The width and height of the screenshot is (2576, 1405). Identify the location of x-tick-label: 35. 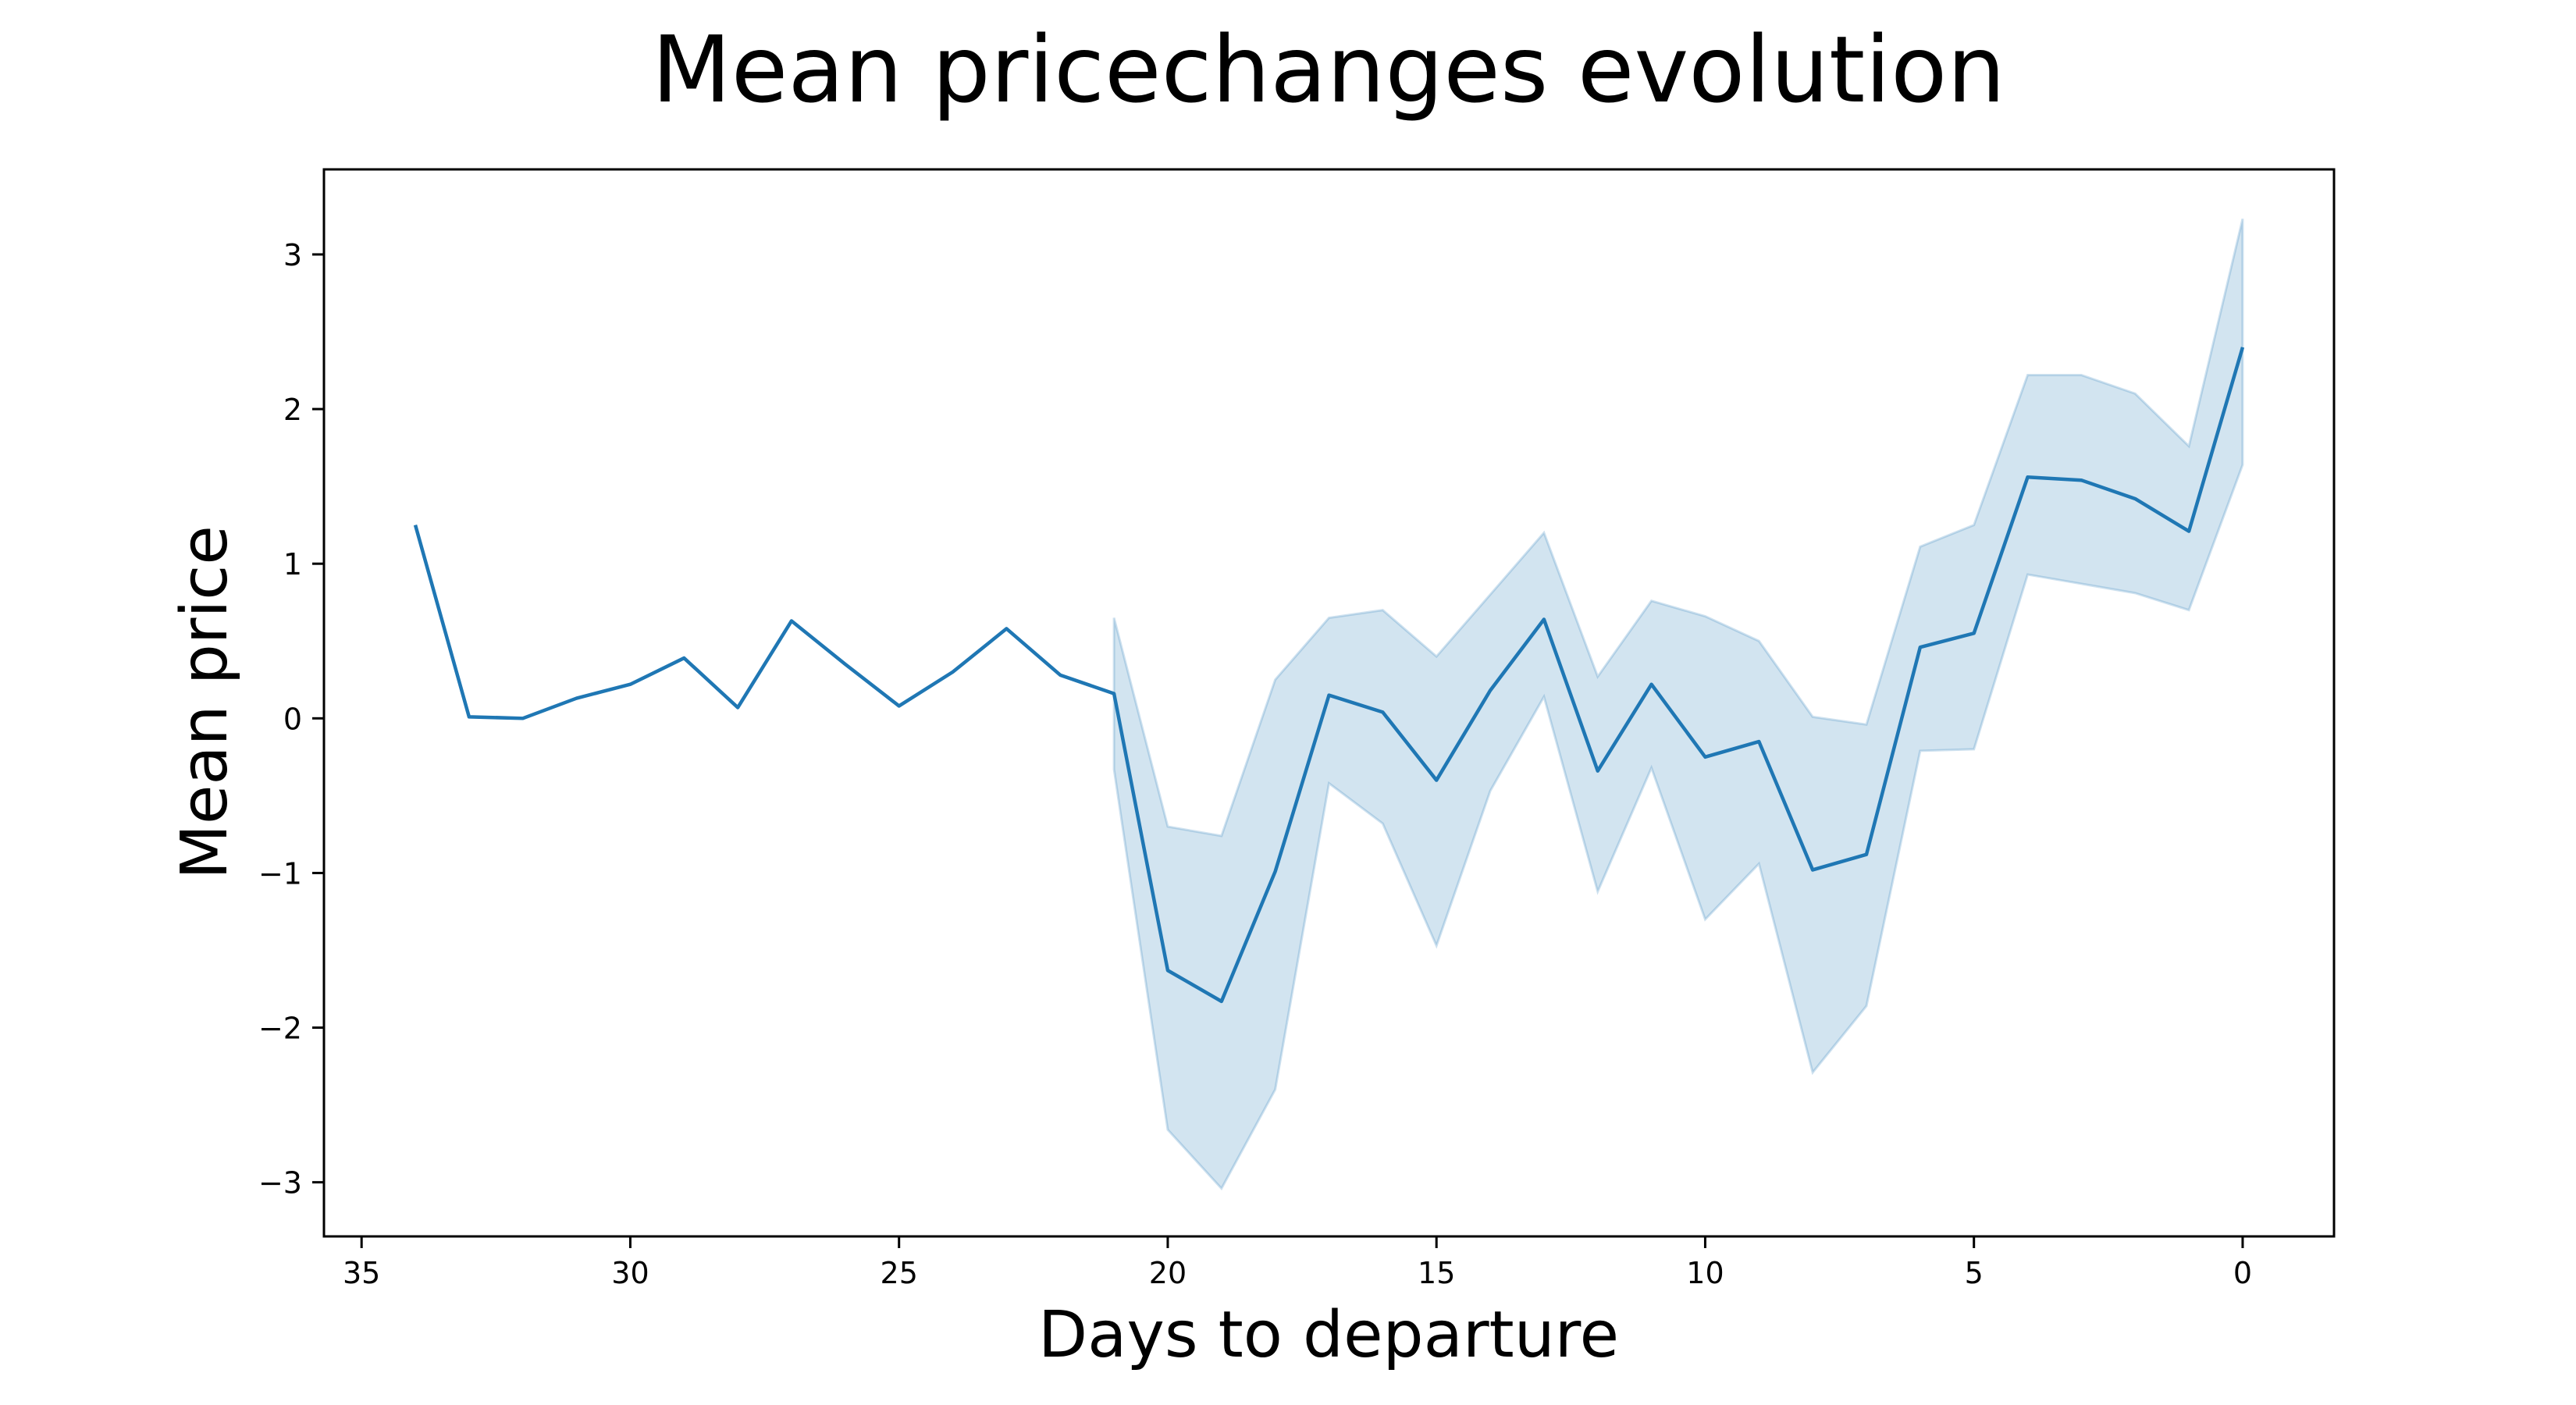
(361, 1273).